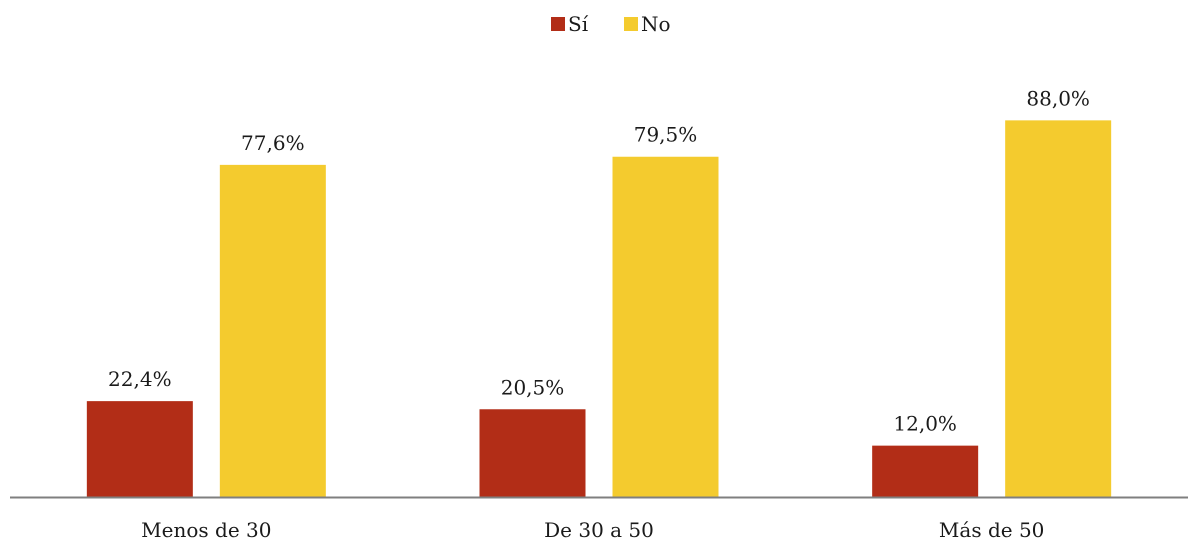 This screenshot has width=1197, height=546. I want to click on x-tick-label-group: Menos de 30 De 30 a 50 Más de 50, so click(592, 530).